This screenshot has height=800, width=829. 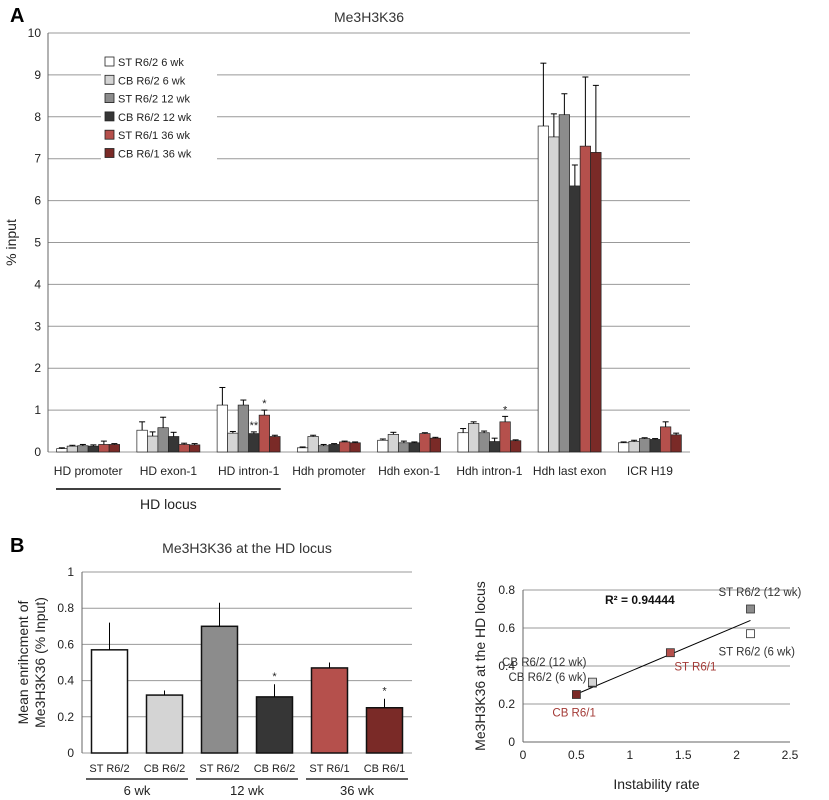 What do you see at coordinates (656, 784) in the screenshot?
I see `x-axis-label: Instability rate` at bounding box center [656, 784].